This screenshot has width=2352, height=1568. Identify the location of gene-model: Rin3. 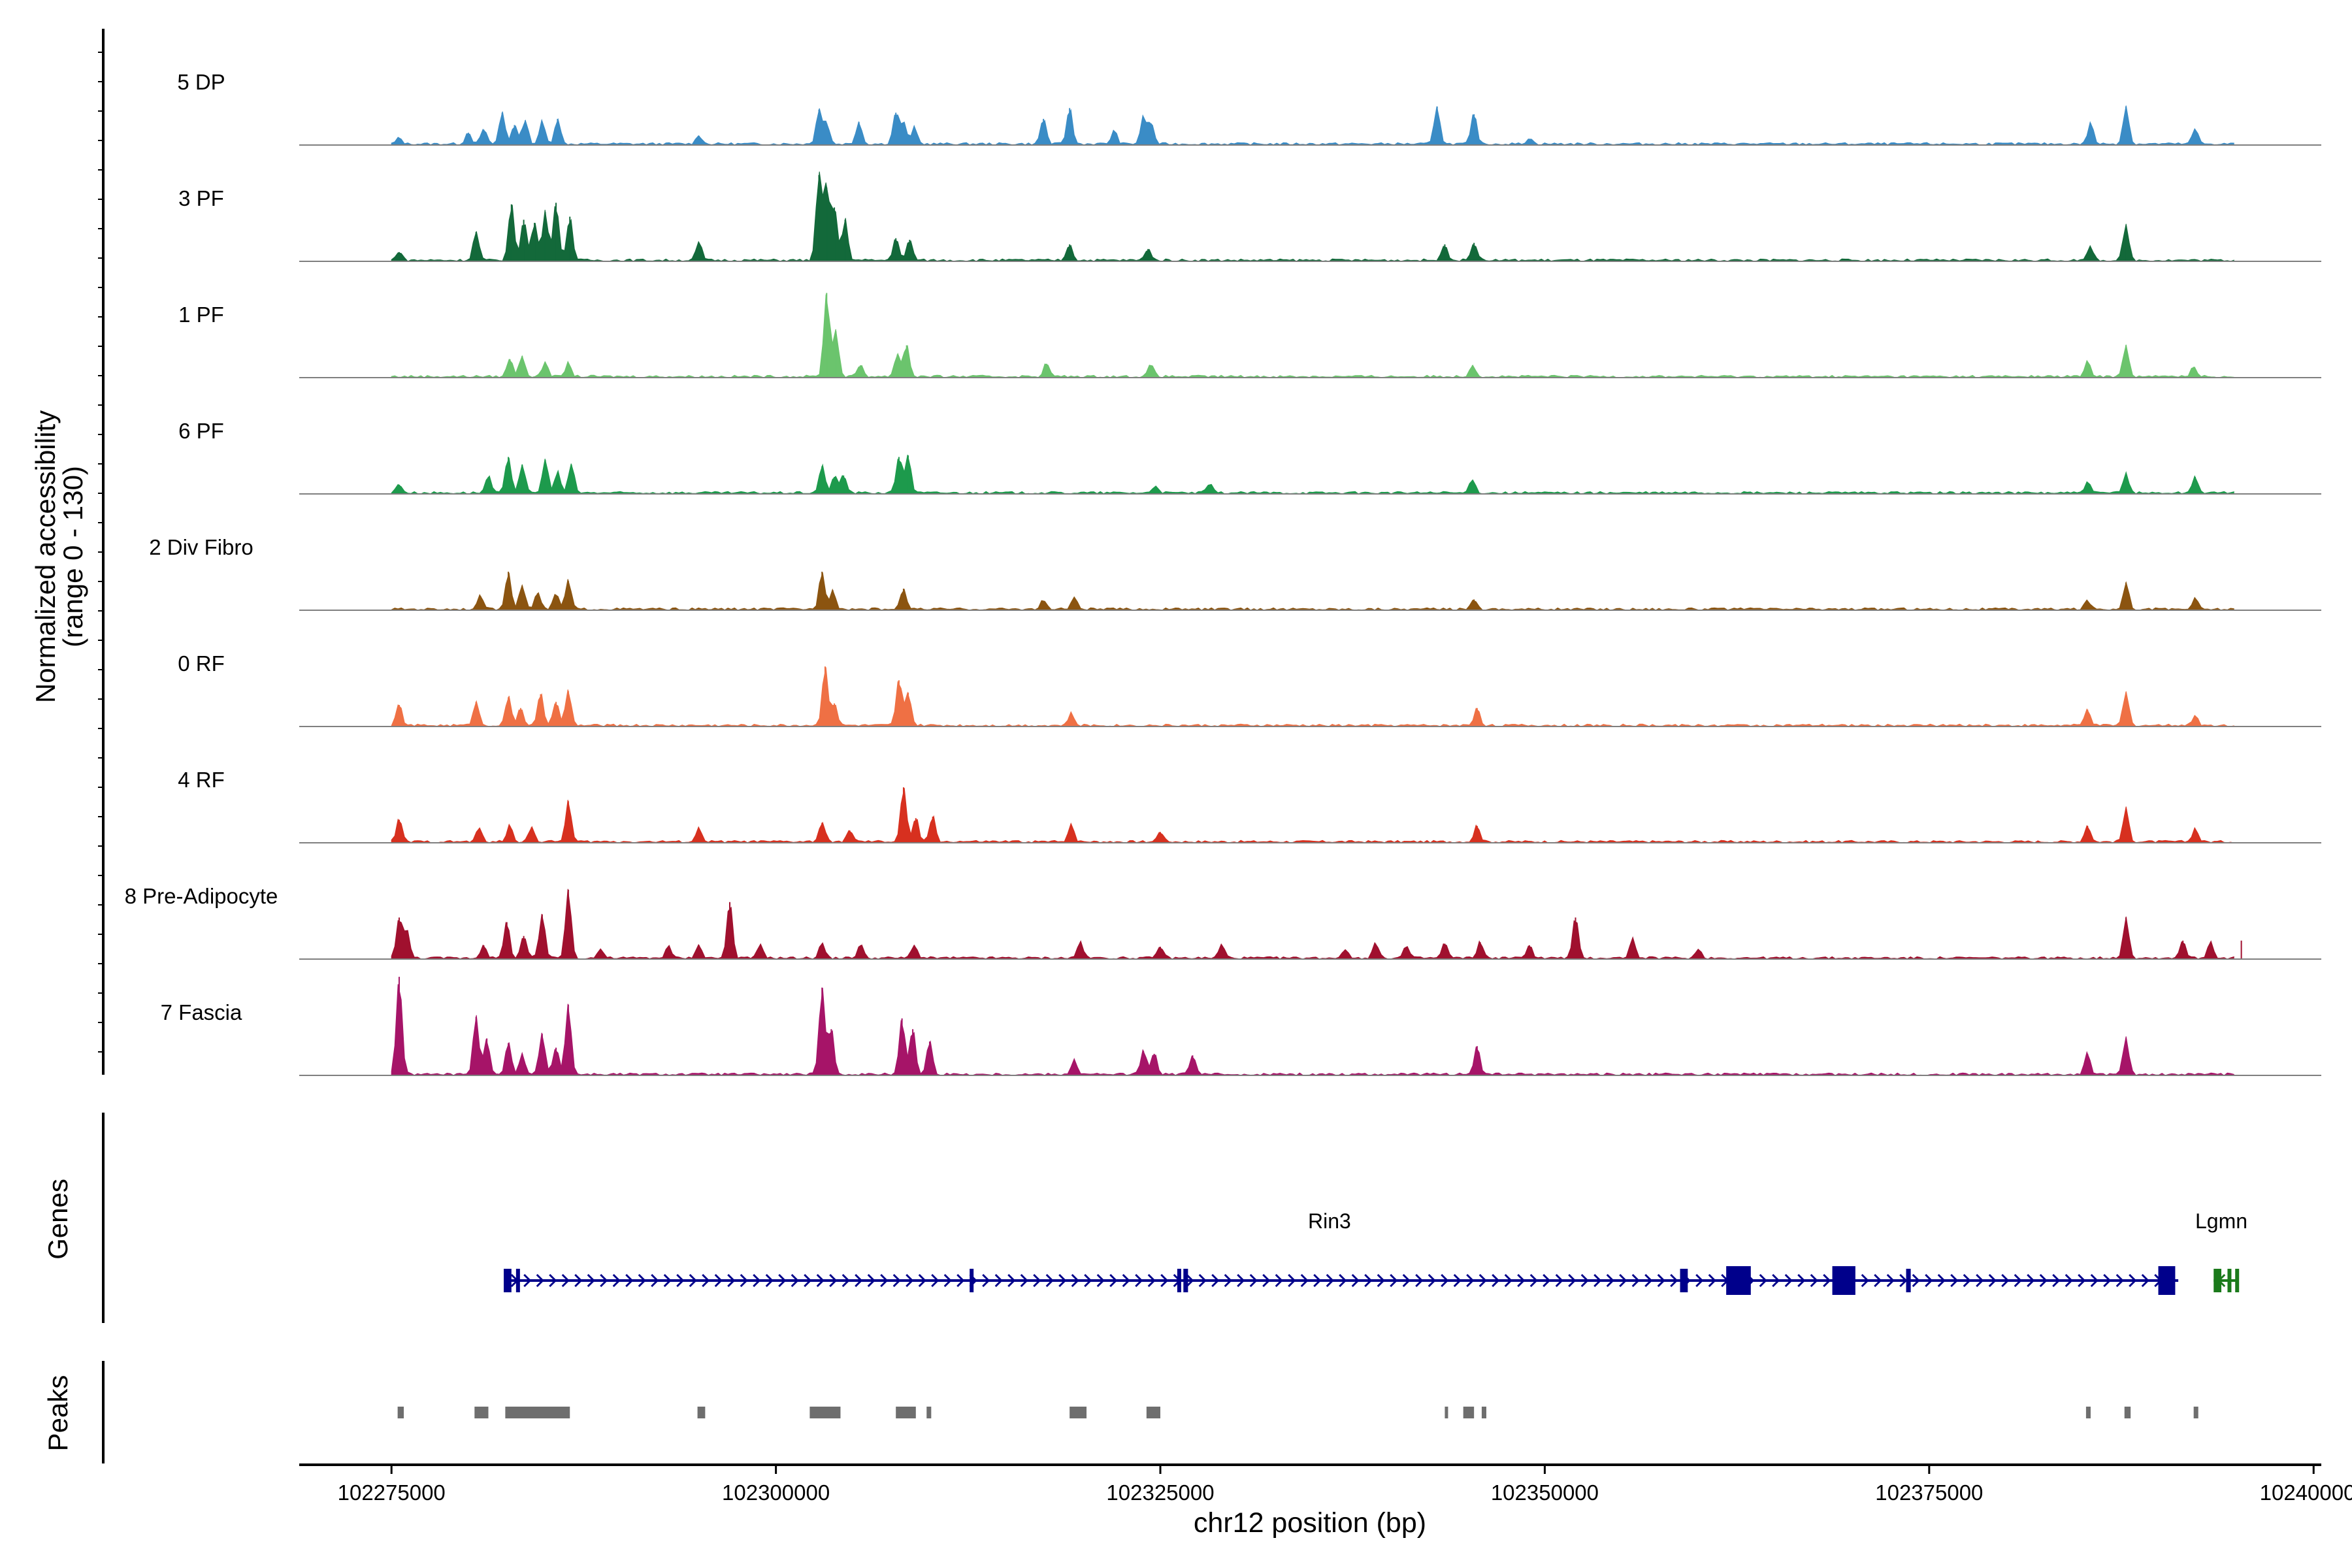
(1341, 1252).